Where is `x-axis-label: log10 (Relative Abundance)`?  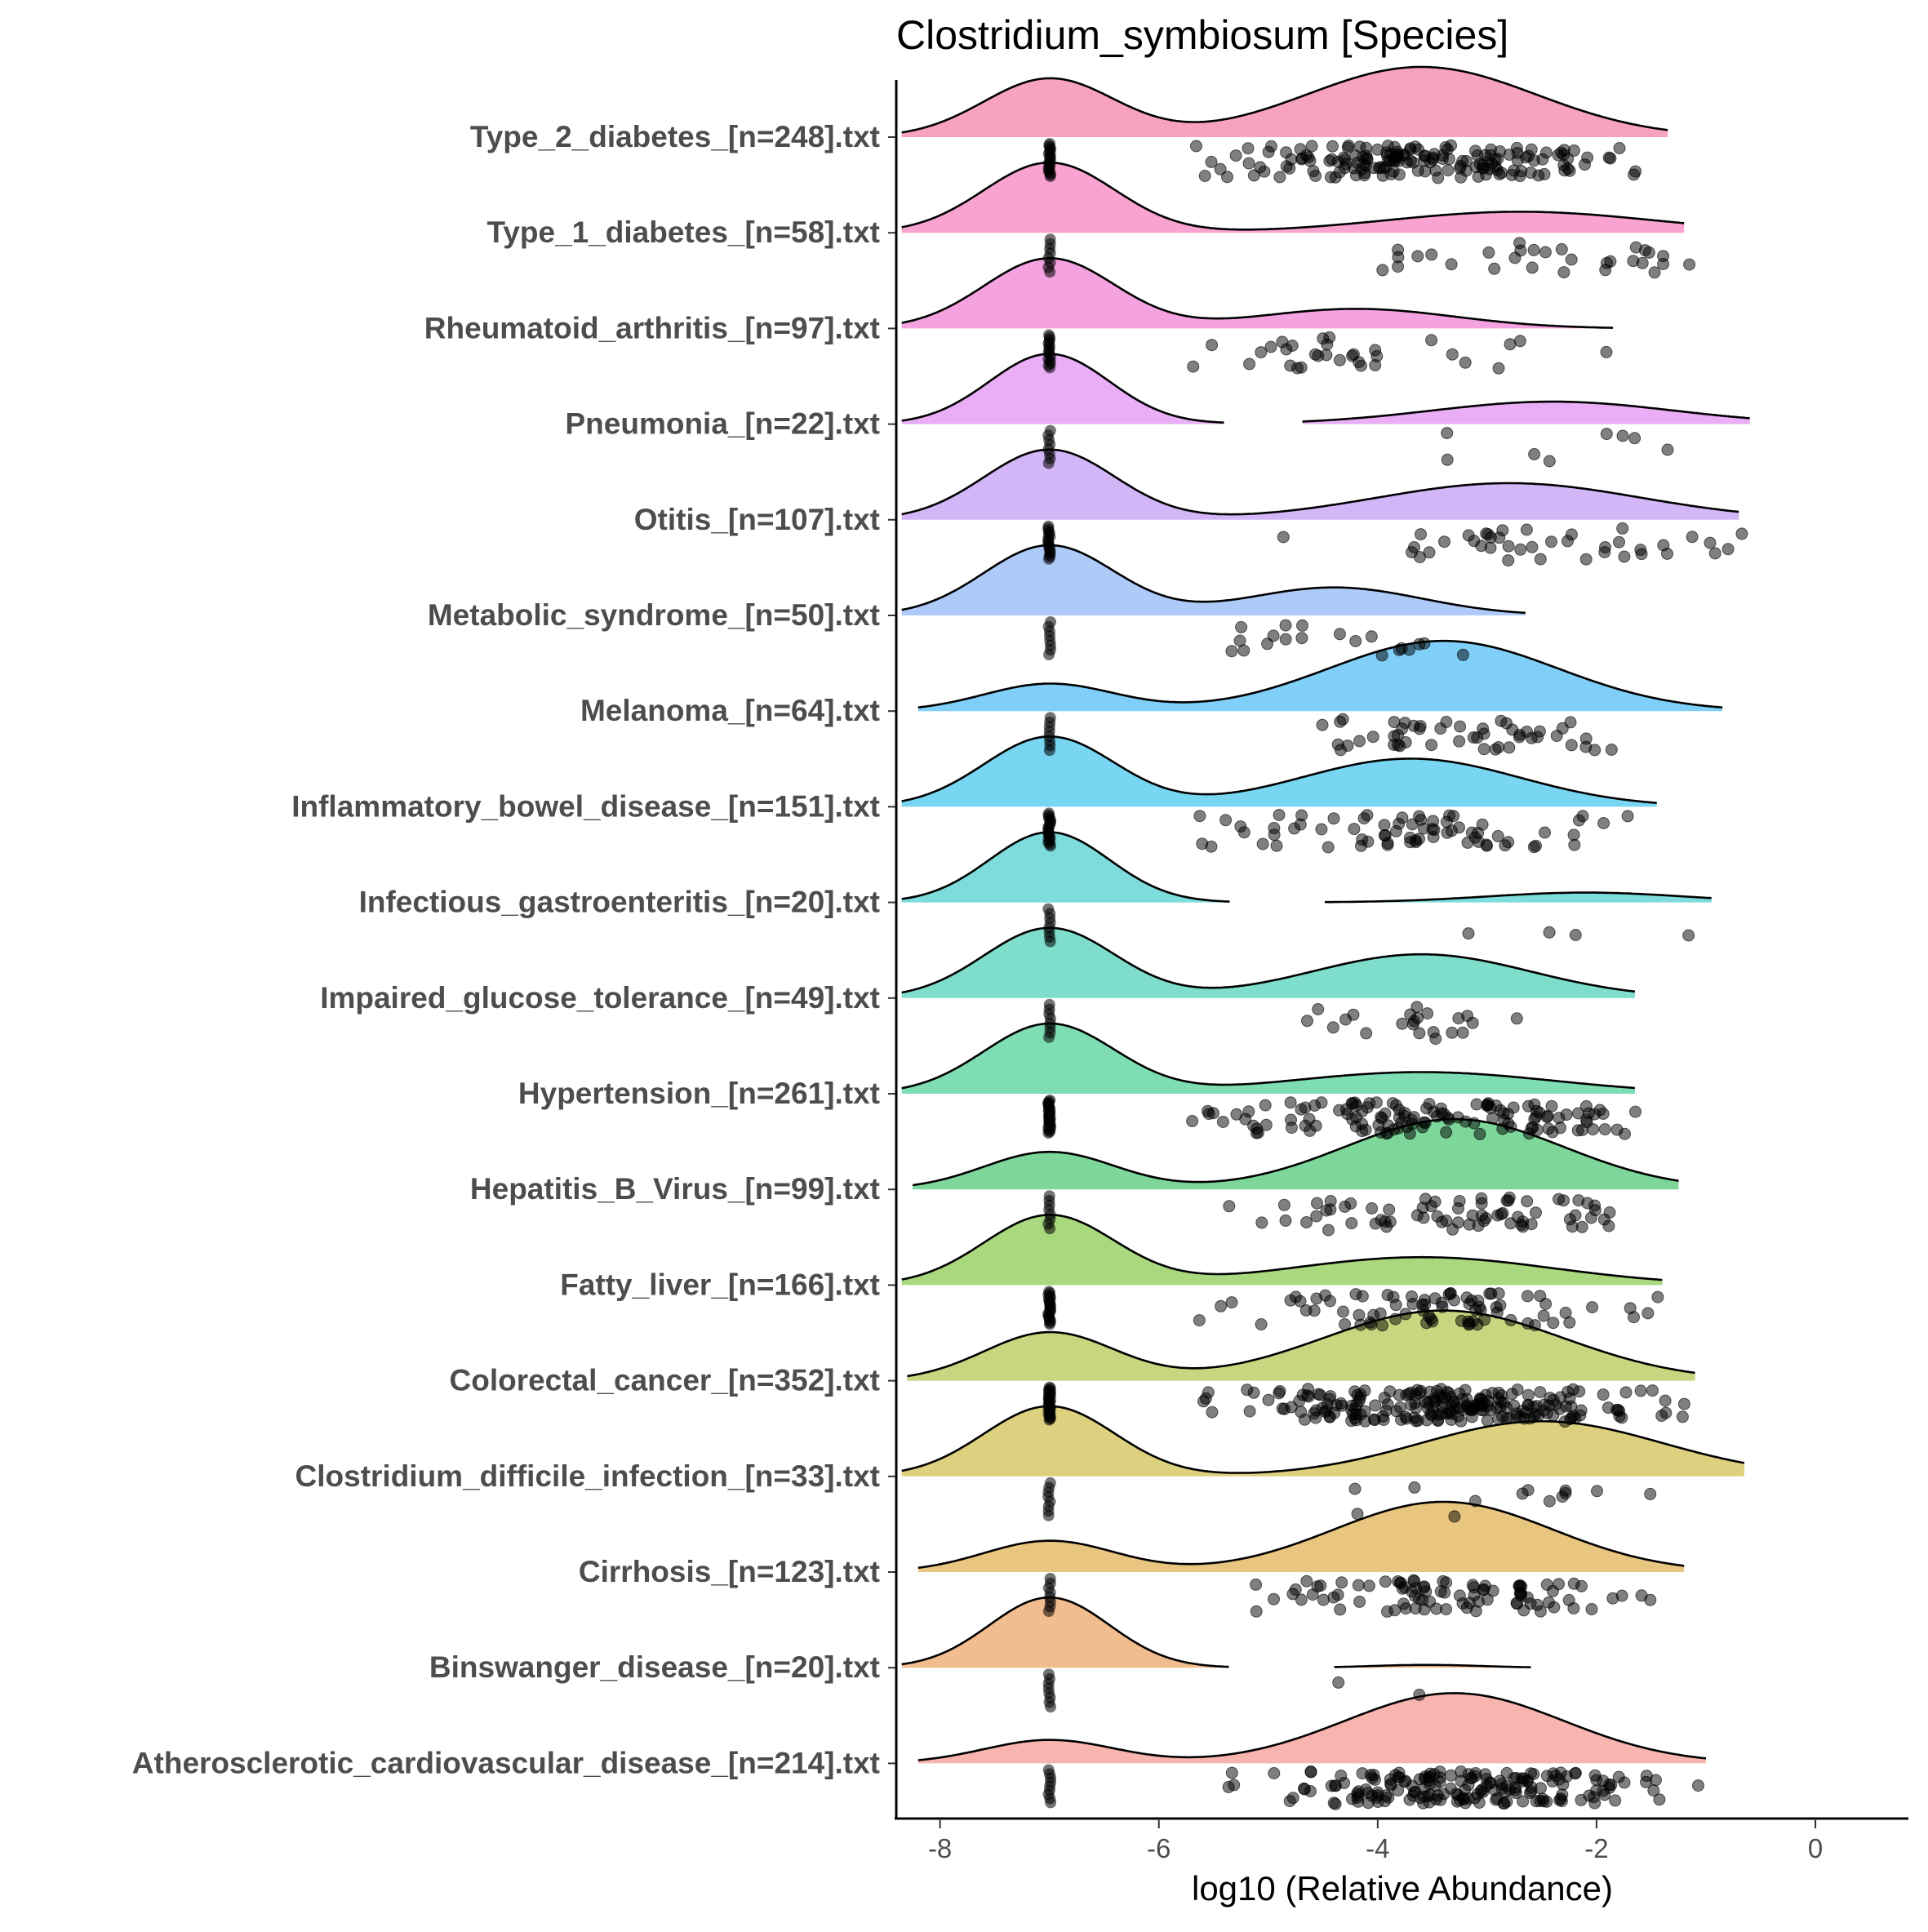
x-axis-label: log10 (Relative Abundance) is located at coordinates (1402, 1888).